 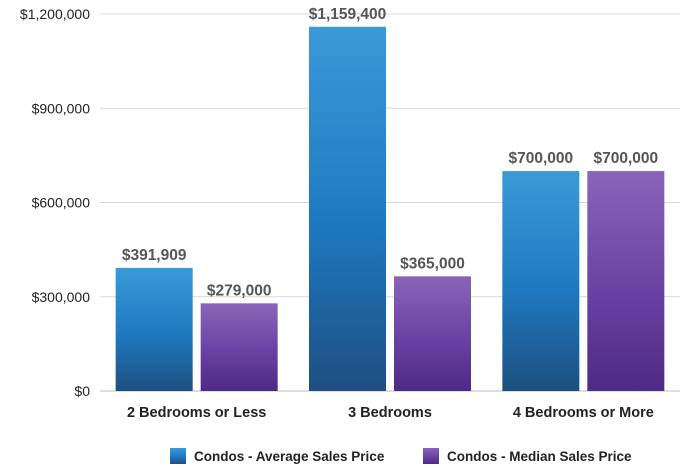 What do you see at coordinates (348, 14) in the screenshot?
I see `data-label: $1,159,400` at bounding box center [348, 14].